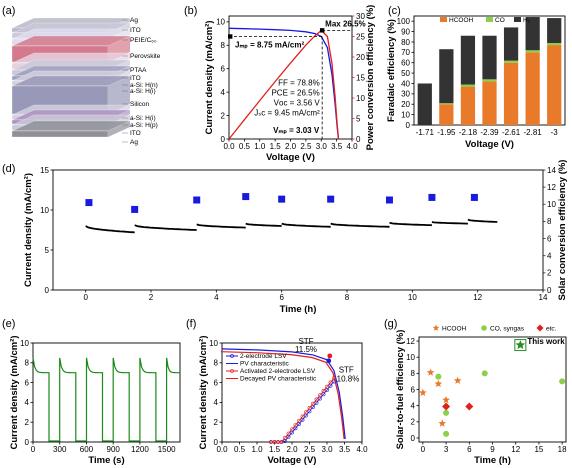  What do you see at coordinates (27, 402) in the screenshot?
I see `panel-e-ytick-label: 4` at bounding box center [27, 402].